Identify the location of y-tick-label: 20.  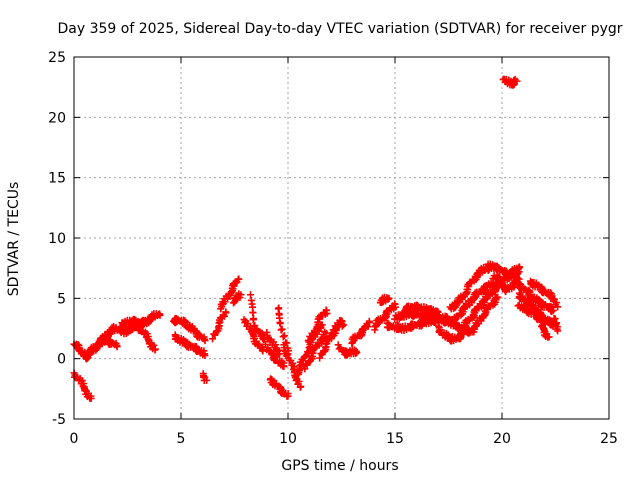
(57, 118).